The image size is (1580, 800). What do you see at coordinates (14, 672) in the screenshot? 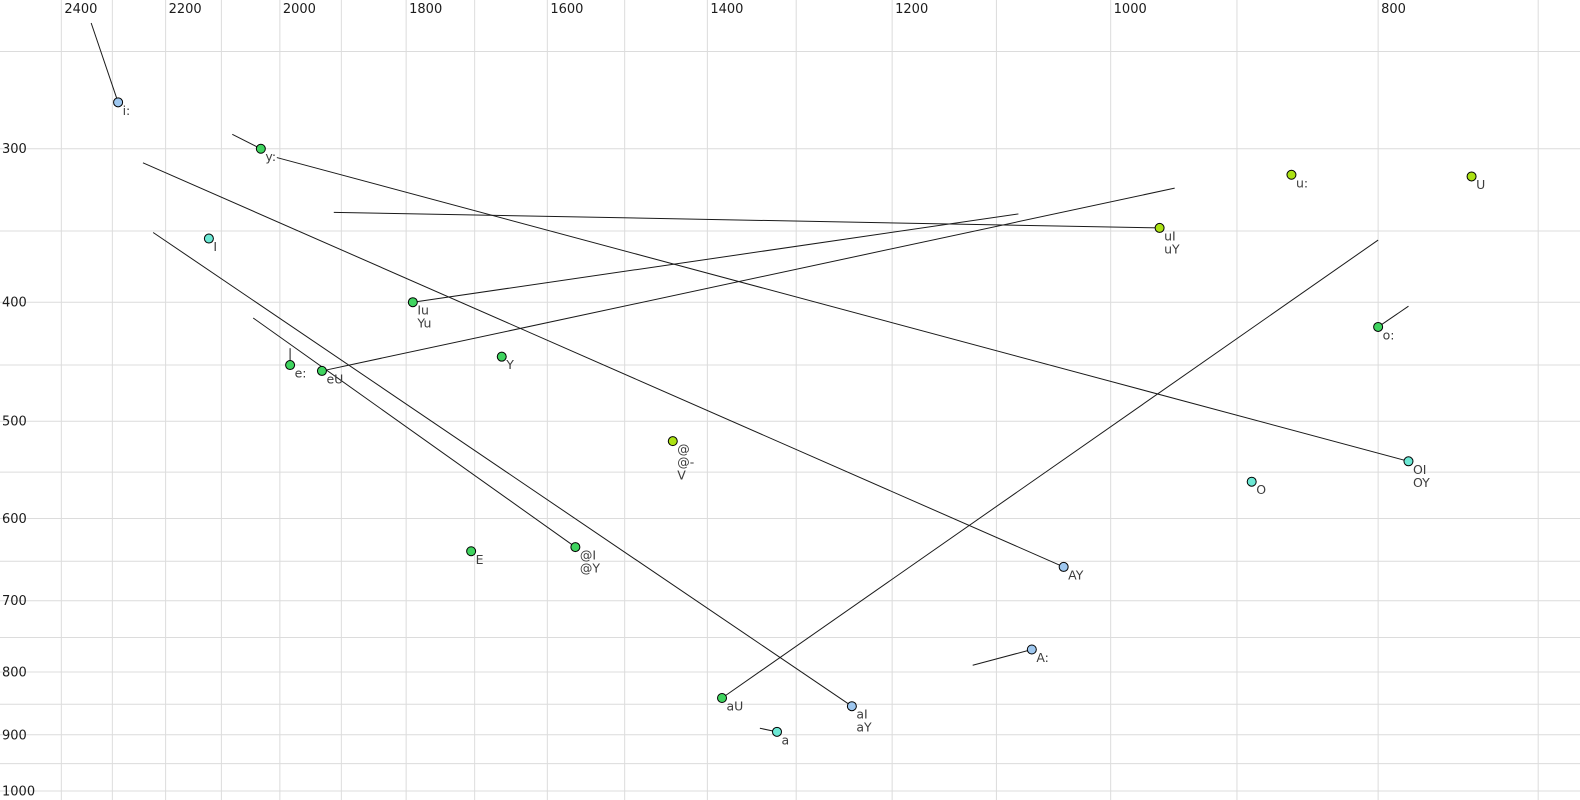
I see `y-tick-label-800: 800` at bounding box center [14, 672].